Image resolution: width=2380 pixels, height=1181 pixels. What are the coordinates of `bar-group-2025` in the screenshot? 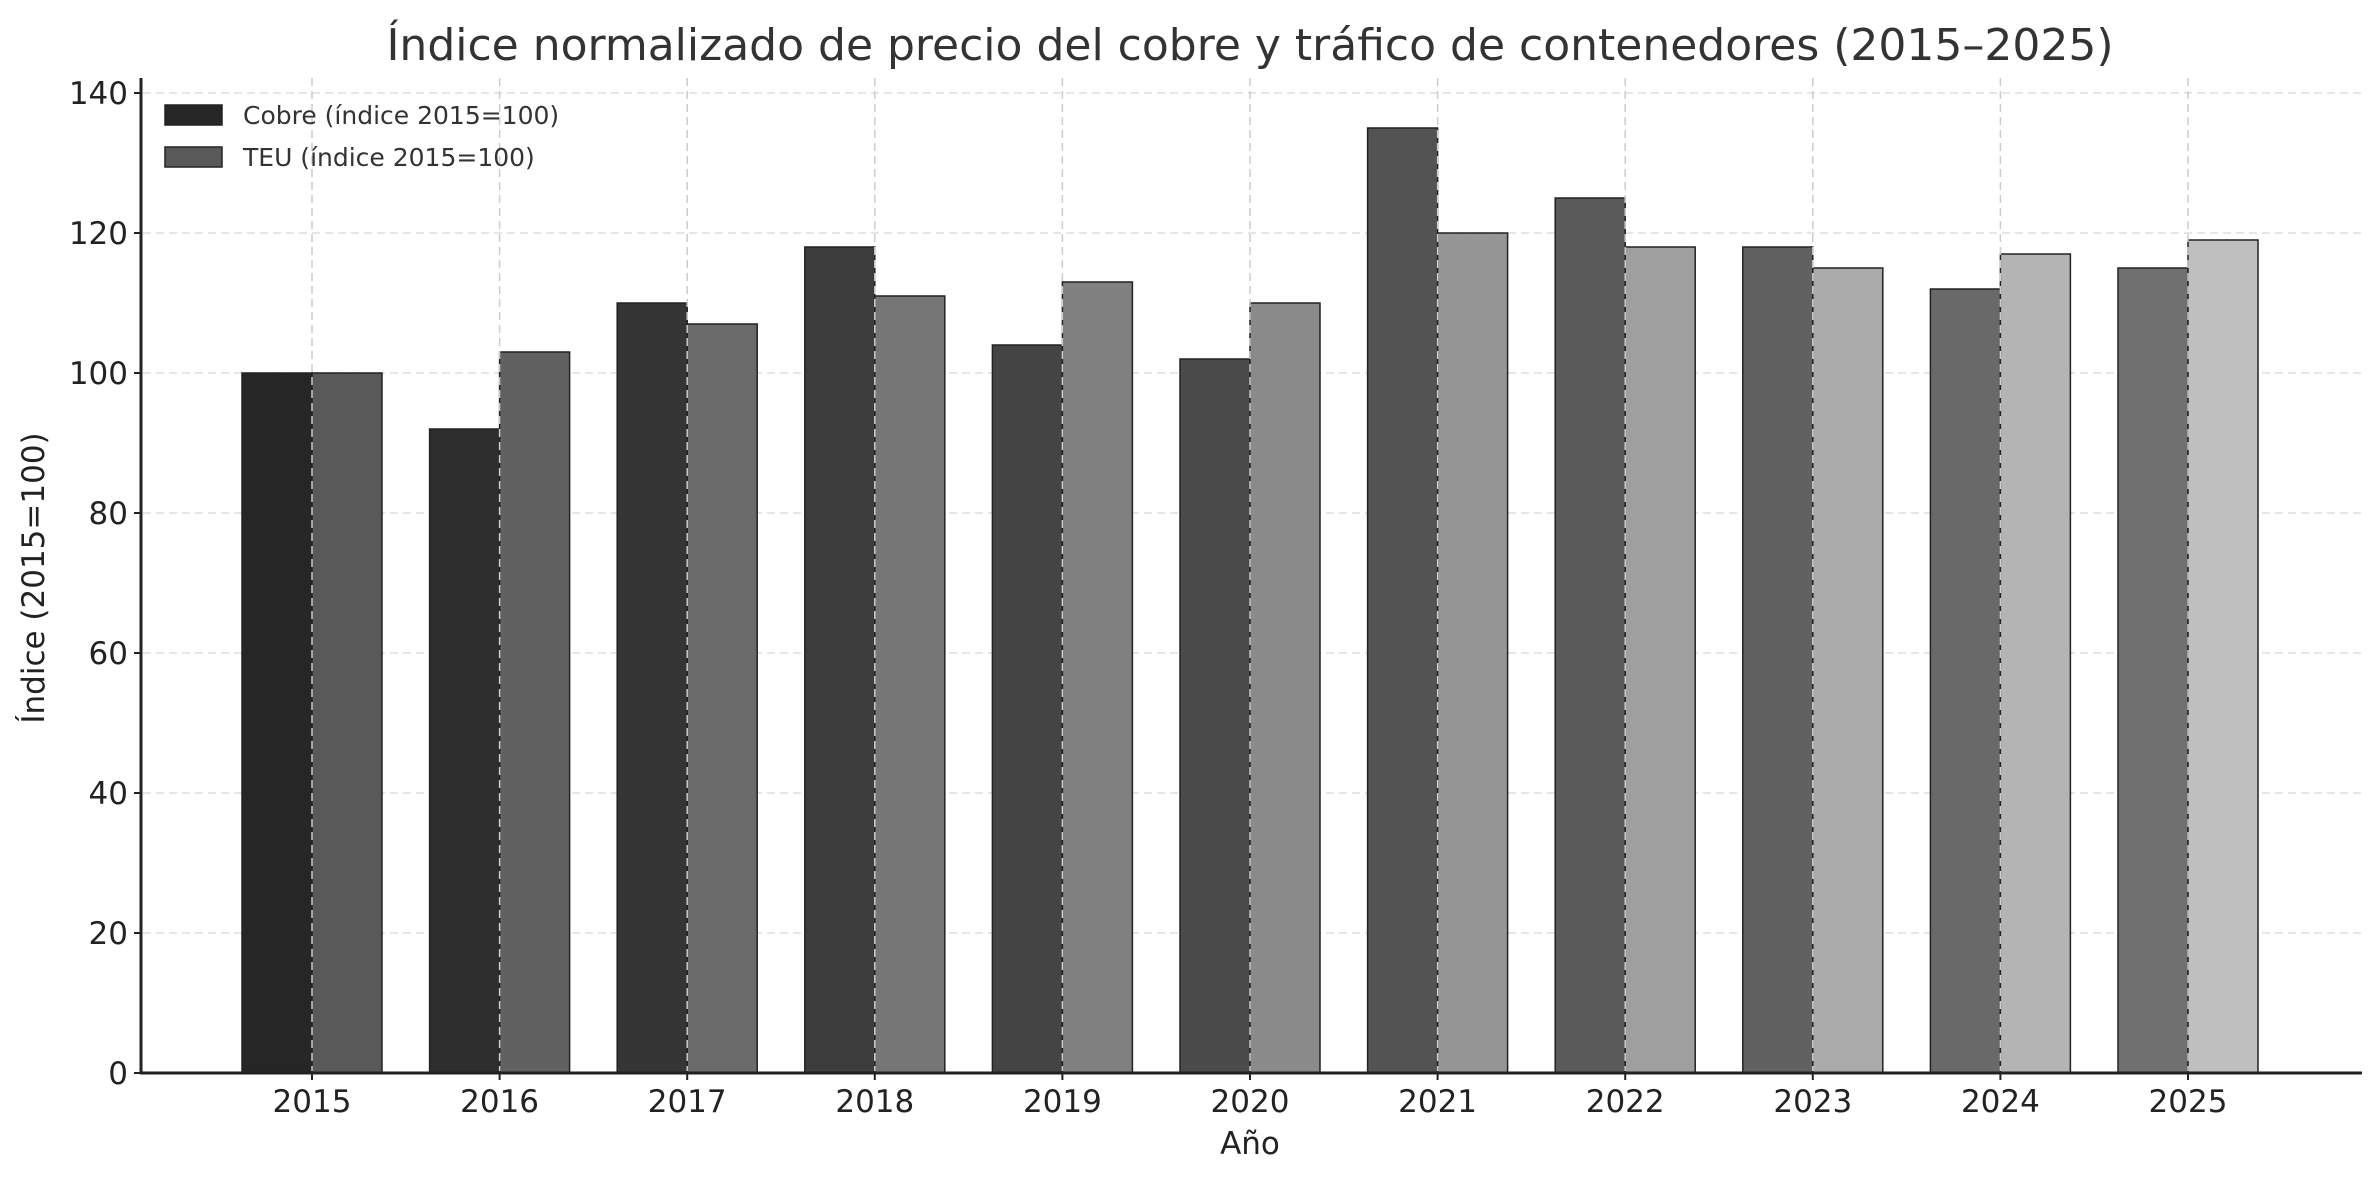 It's located at (2188, 656).